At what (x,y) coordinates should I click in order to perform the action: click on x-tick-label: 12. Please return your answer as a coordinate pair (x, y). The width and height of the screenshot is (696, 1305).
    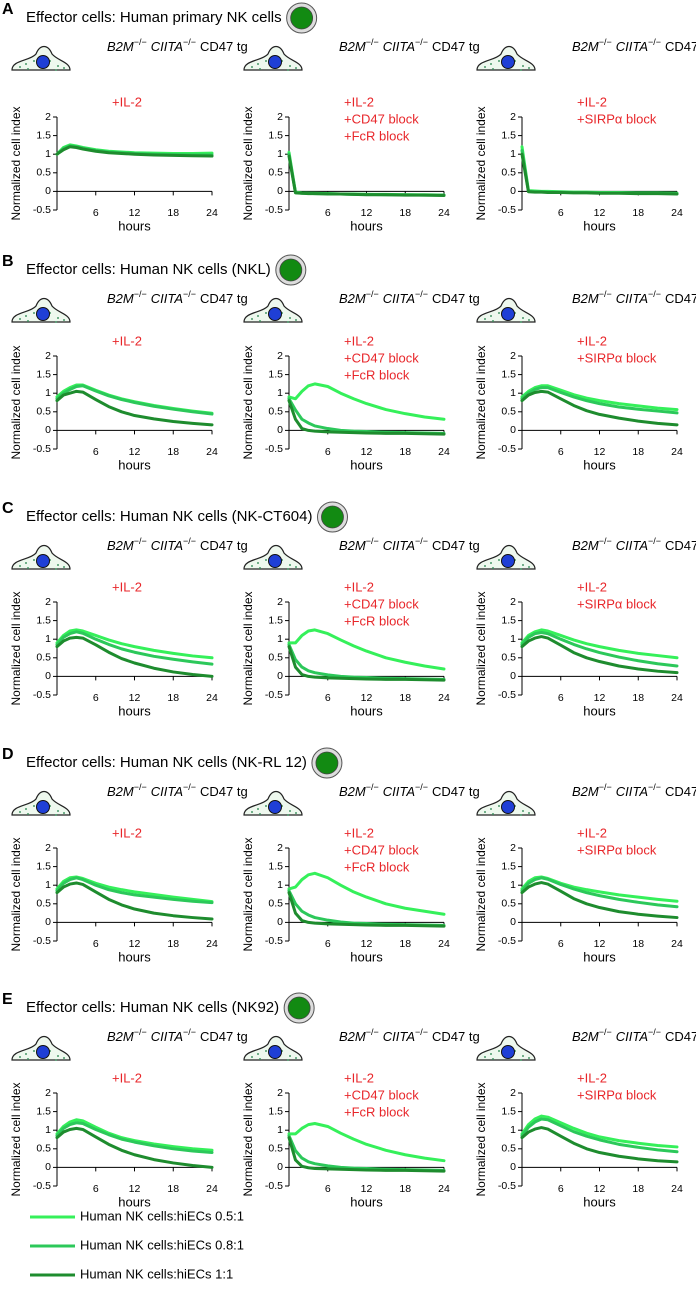
    Looking at the image, I should click on (600, 452).